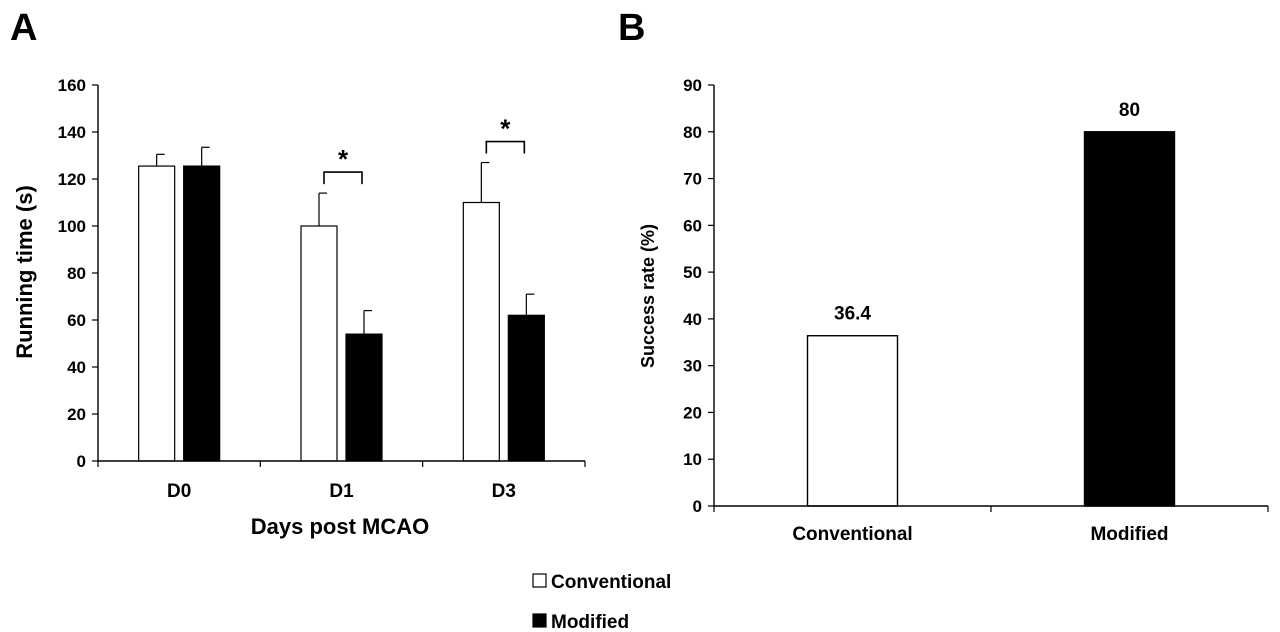  What do you see at coordinates (72, 179) in the screenshot?
I see `panel-a-y-tick-label: 120` at bounding box center [72, 179].